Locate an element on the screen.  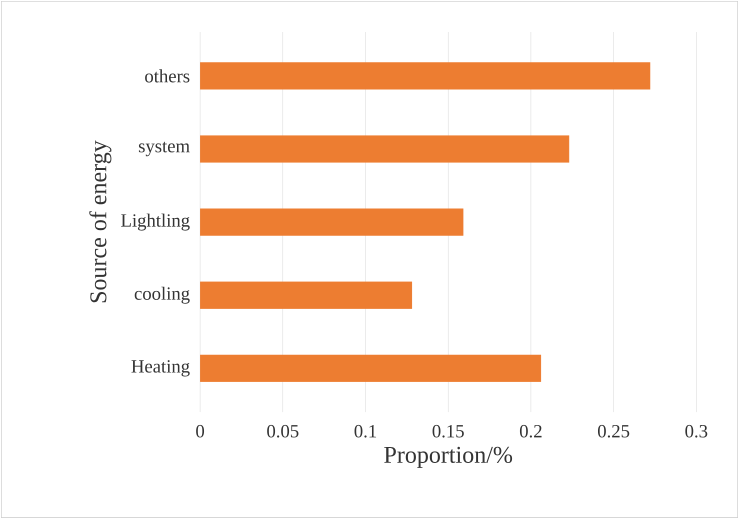
x-tick-label: 0.15 is located at coordinates (448, 431).